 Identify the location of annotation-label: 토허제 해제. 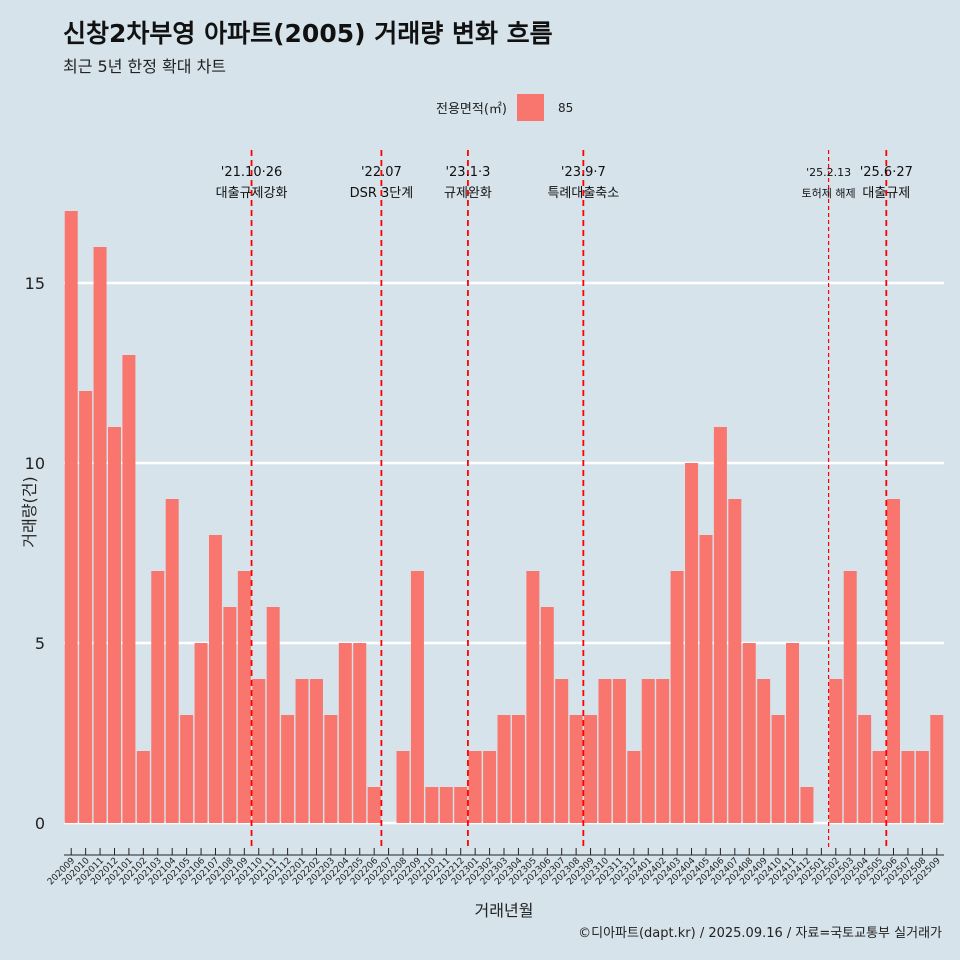
(829, 193).